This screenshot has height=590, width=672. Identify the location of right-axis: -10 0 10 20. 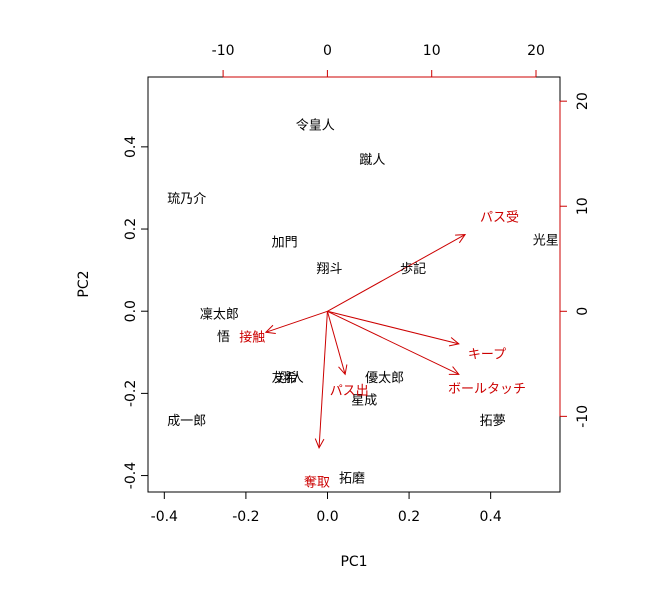
(575, 260).